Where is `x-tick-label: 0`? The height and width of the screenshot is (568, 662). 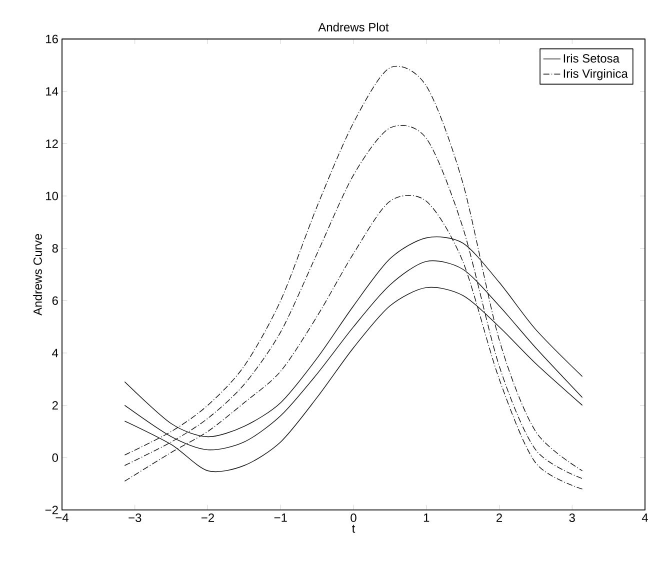 x-tick-label: 0 is located at coordinates (353, 518).